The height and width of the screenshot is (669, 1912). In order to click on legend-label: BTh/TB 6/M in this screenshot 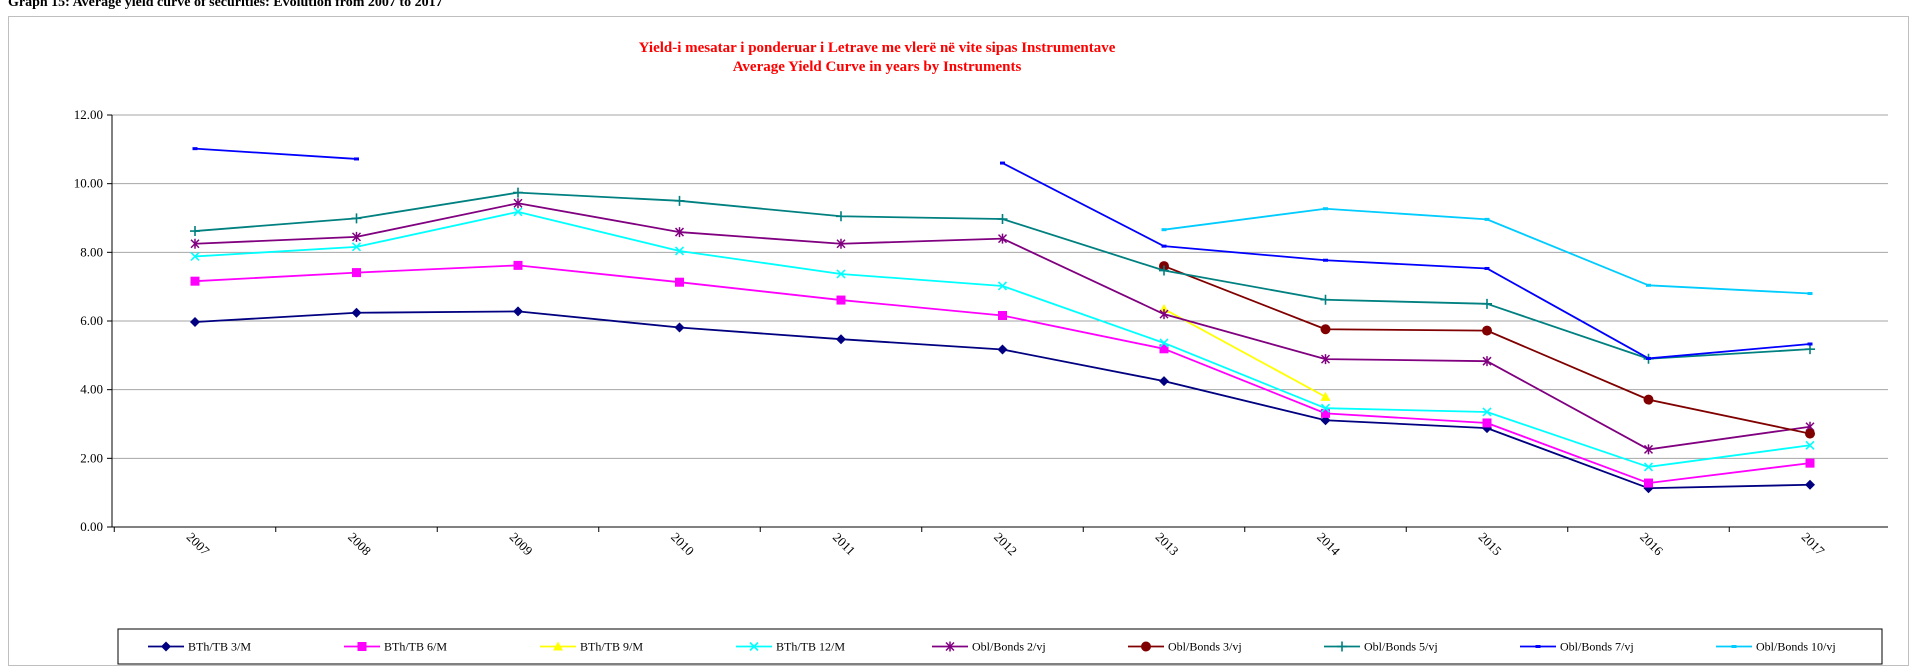, I will do `click(415, 647)`.